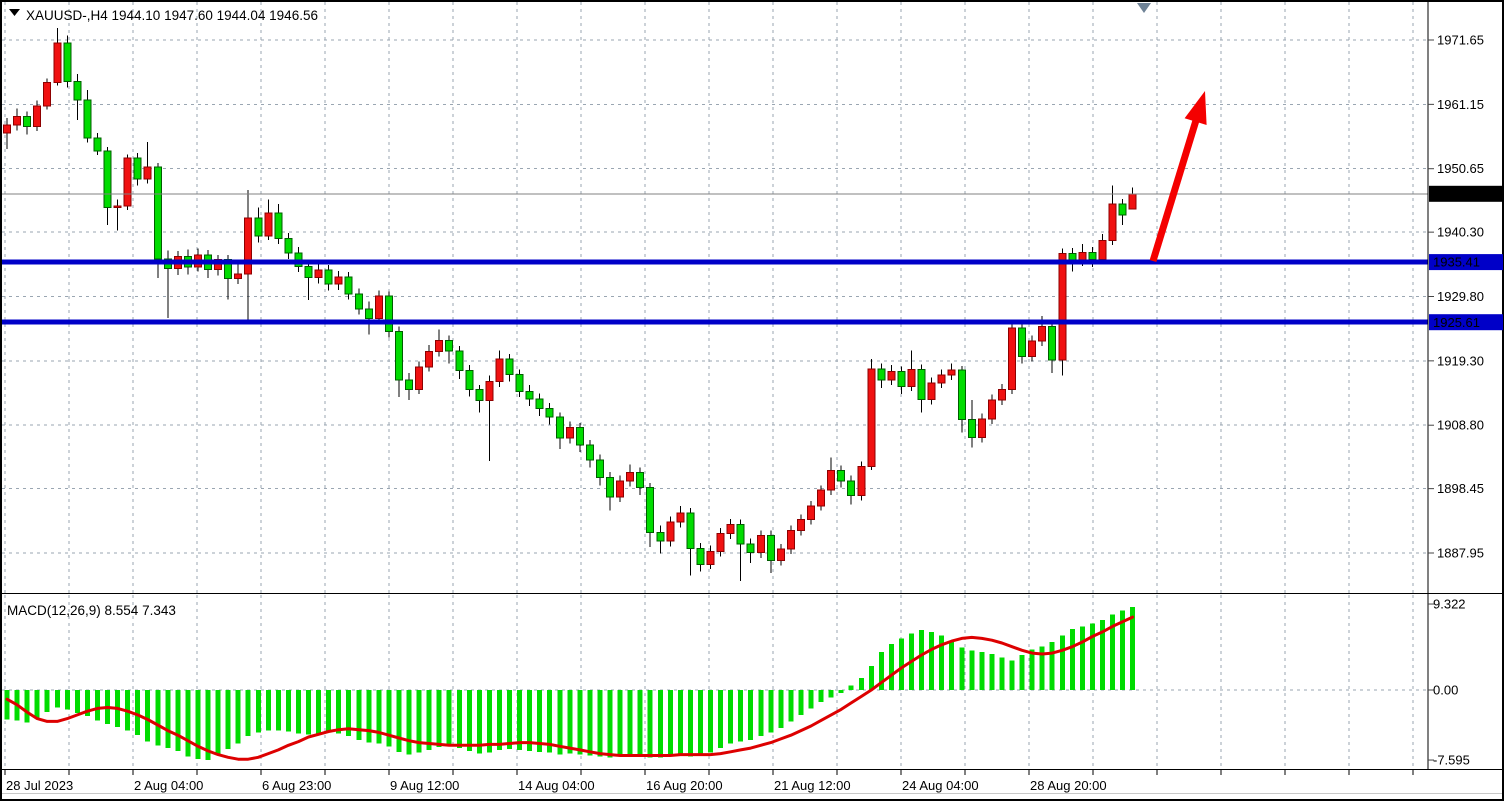 This screenshot has width=1504, height=801. I want to click on price-badge-current: 1946.56, so click(1466, 193).